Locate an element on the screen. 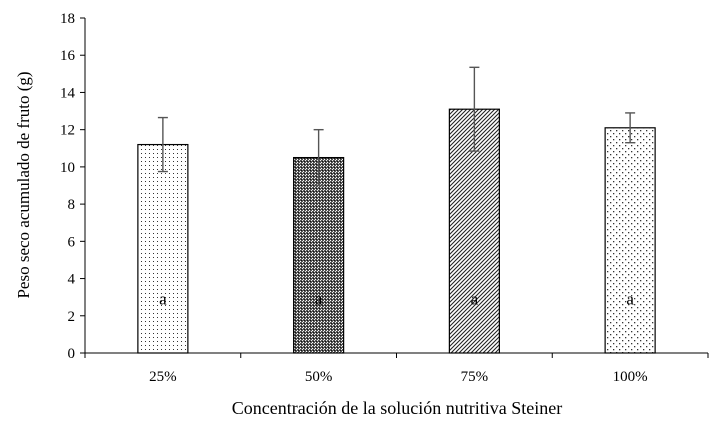 The height and width of the screenshot is (422, 713). y-tick-label: 4 is located at coordinates (72, 280).